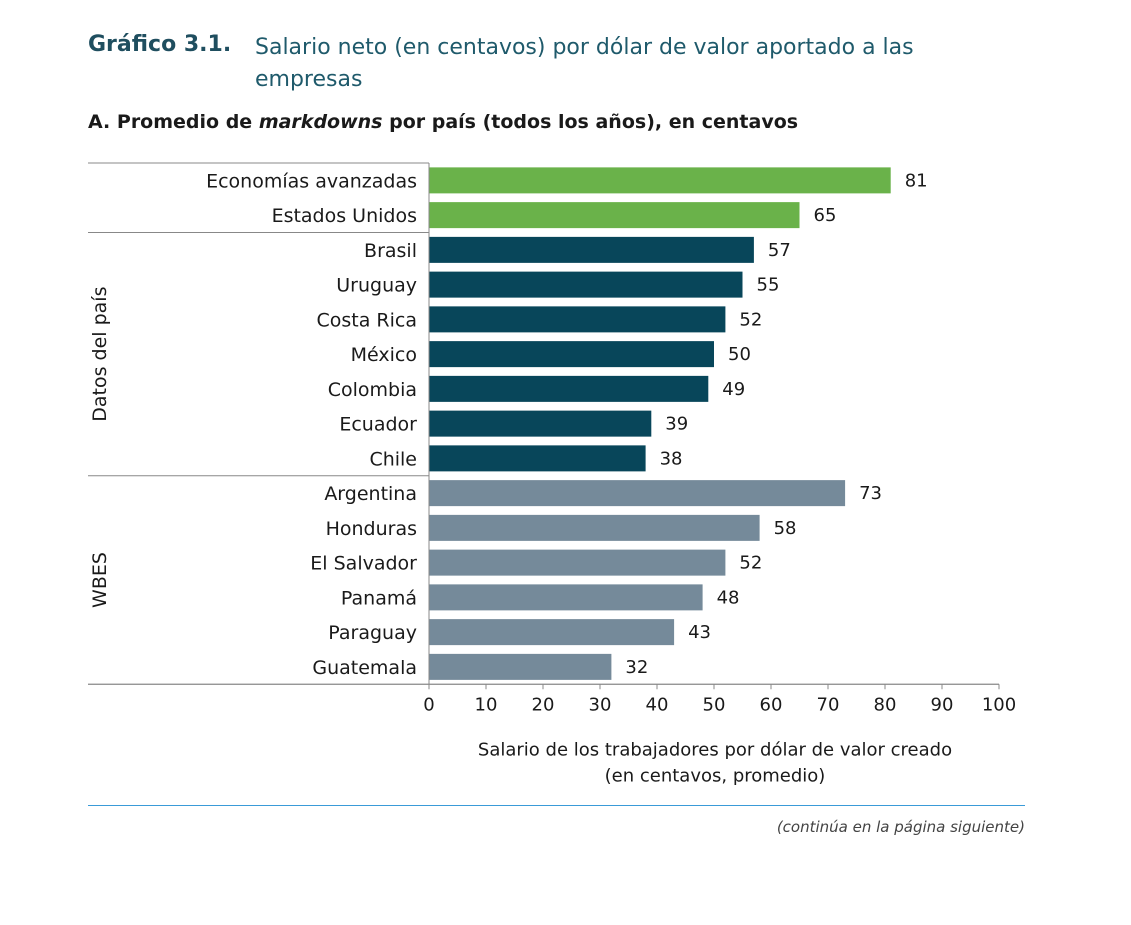 The height and width of the screenshot is (925, 1131). I want to click on category-label: Panamá, so click(379, 598).